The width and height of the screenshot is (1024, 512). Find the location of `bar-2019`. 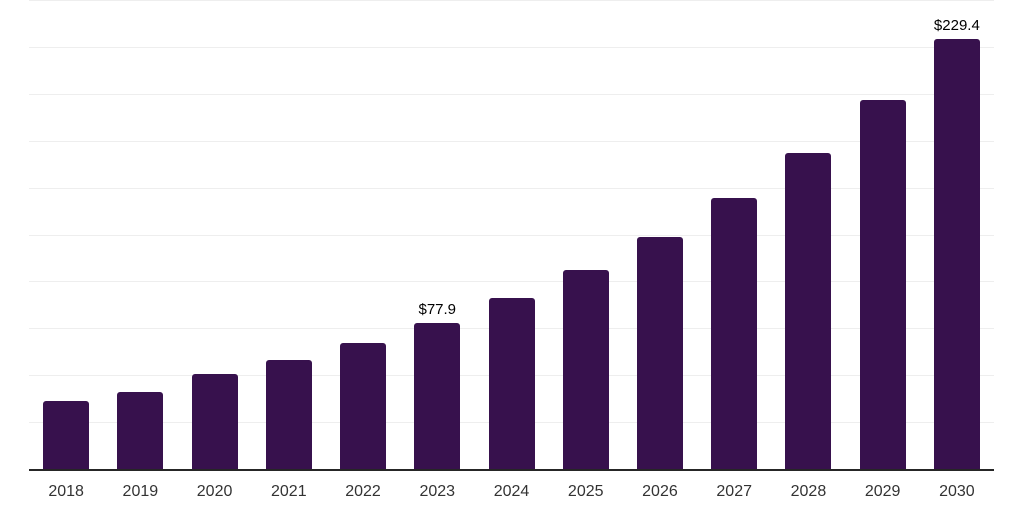

bar-2019 is located at coordinates (140, 430).